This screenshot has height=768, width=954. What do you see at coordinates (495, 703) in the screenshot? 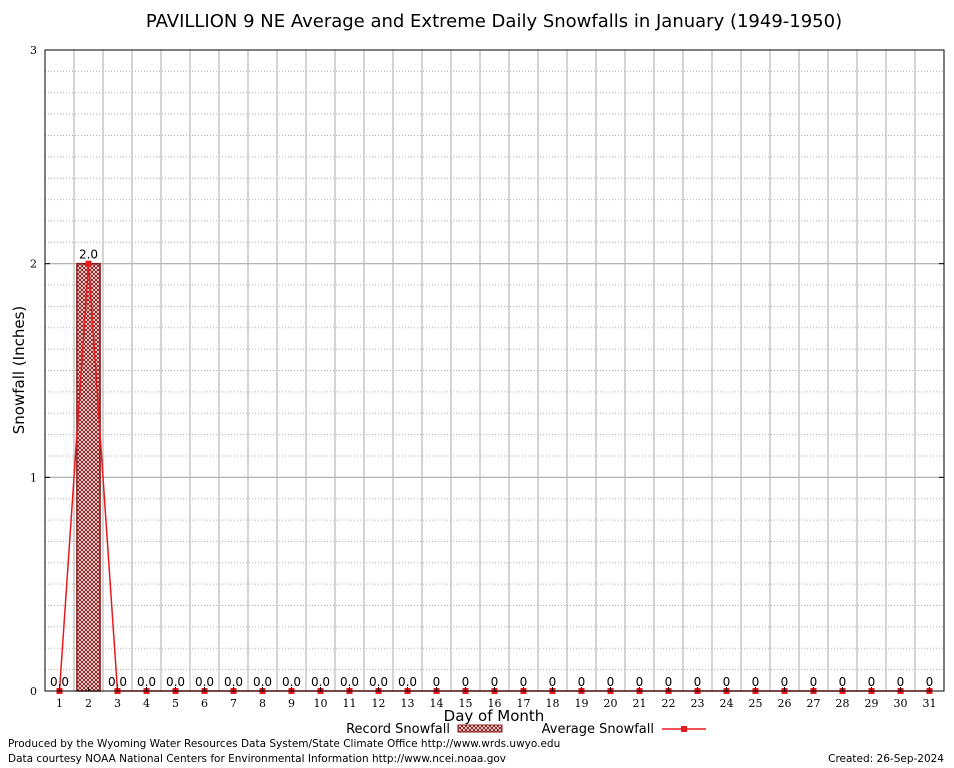
I see `x-tick-label: 16` at bounding box center [495, 703].